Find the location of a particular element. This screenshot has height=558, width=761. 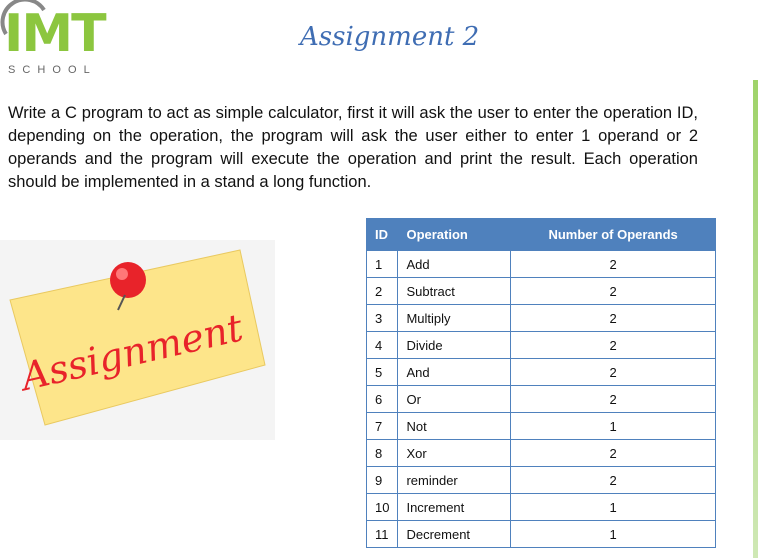

sticky-note-image: Assignment is located at coordinates (137, 340).